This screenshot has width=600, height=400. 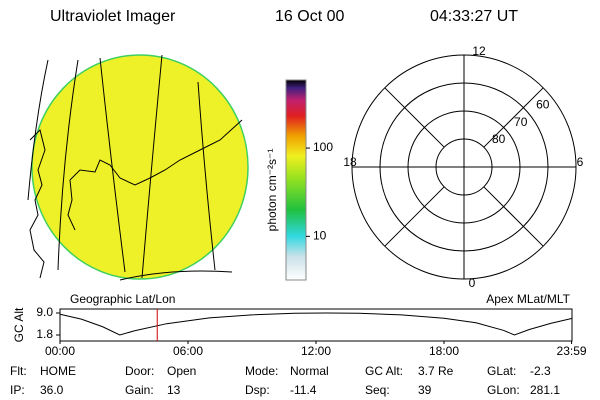 I want to click on status-value: 3.7 Re, so click(x=436, y=371).